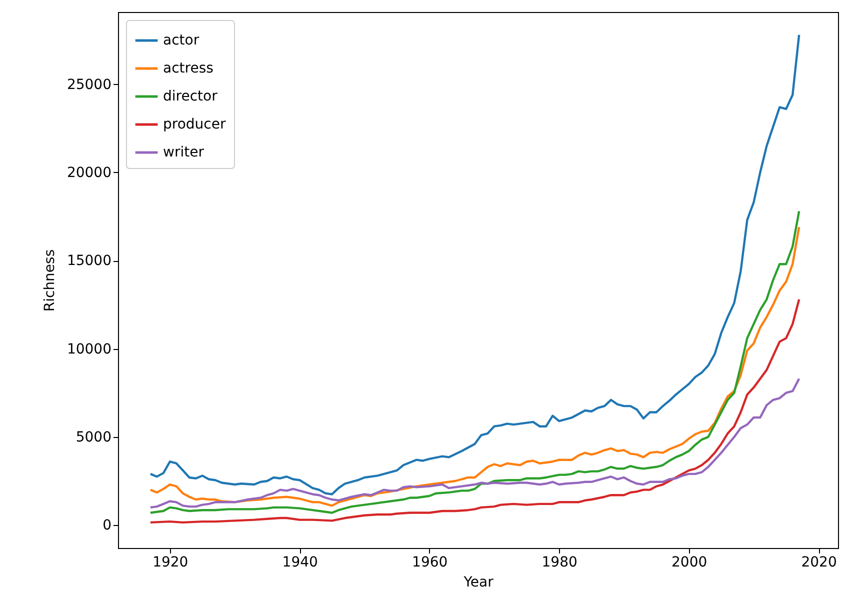 The width and height of the screenshot is (856, 610). Describe the element at coordinates (560, 562) in the screenshot. I see `x-tick-label: 1980` at that location.